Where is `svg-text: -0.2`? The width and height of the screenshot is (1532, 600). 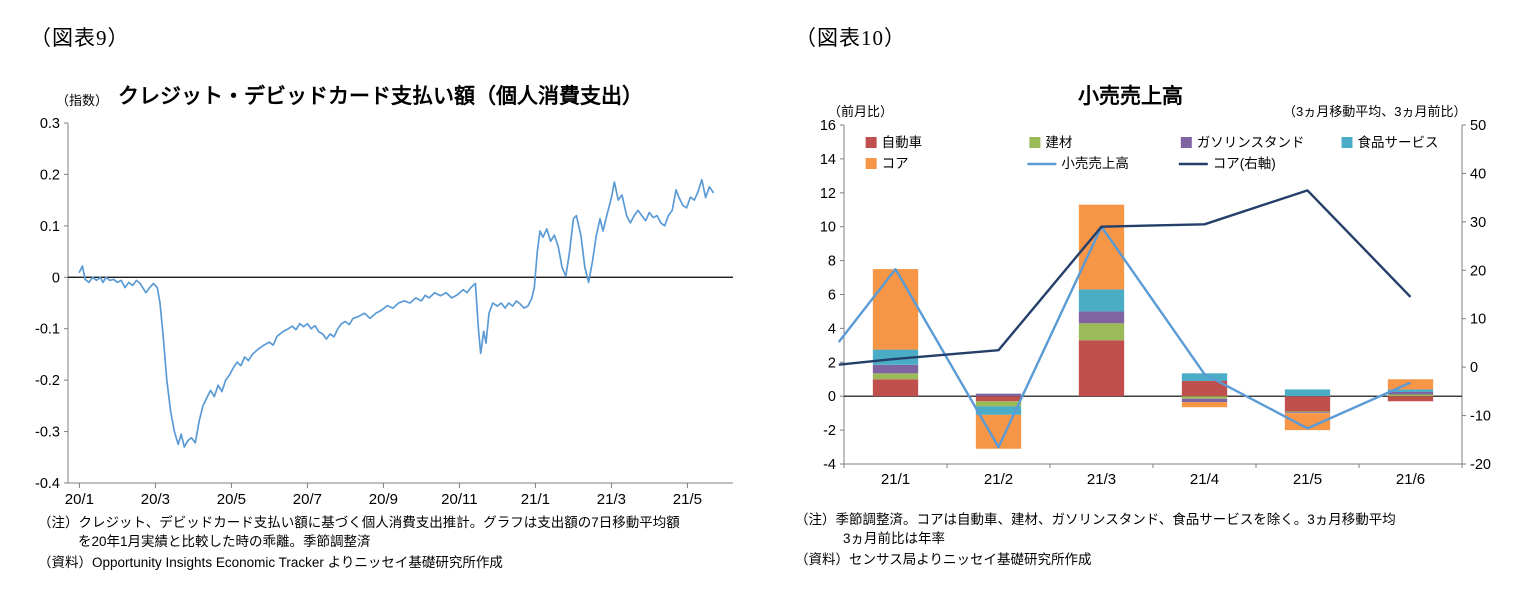 svg-text: -0.2 is located at coordinates (47, 381).